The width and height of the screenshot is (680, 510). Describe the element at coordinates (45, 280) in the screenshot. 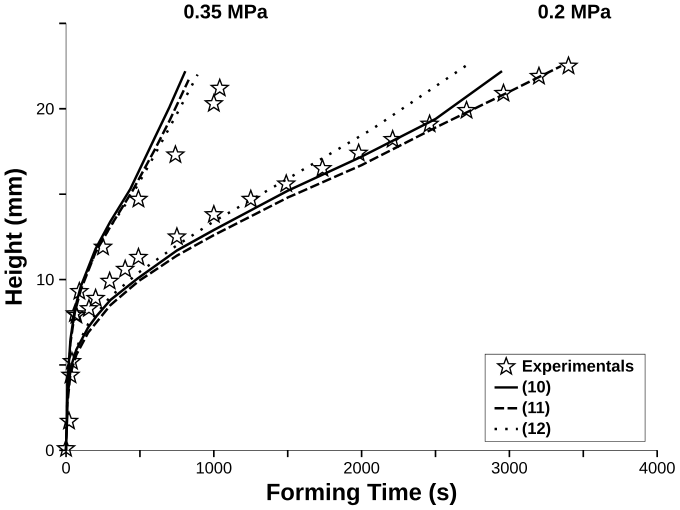

I see `y-tick-label: 10` at that location.